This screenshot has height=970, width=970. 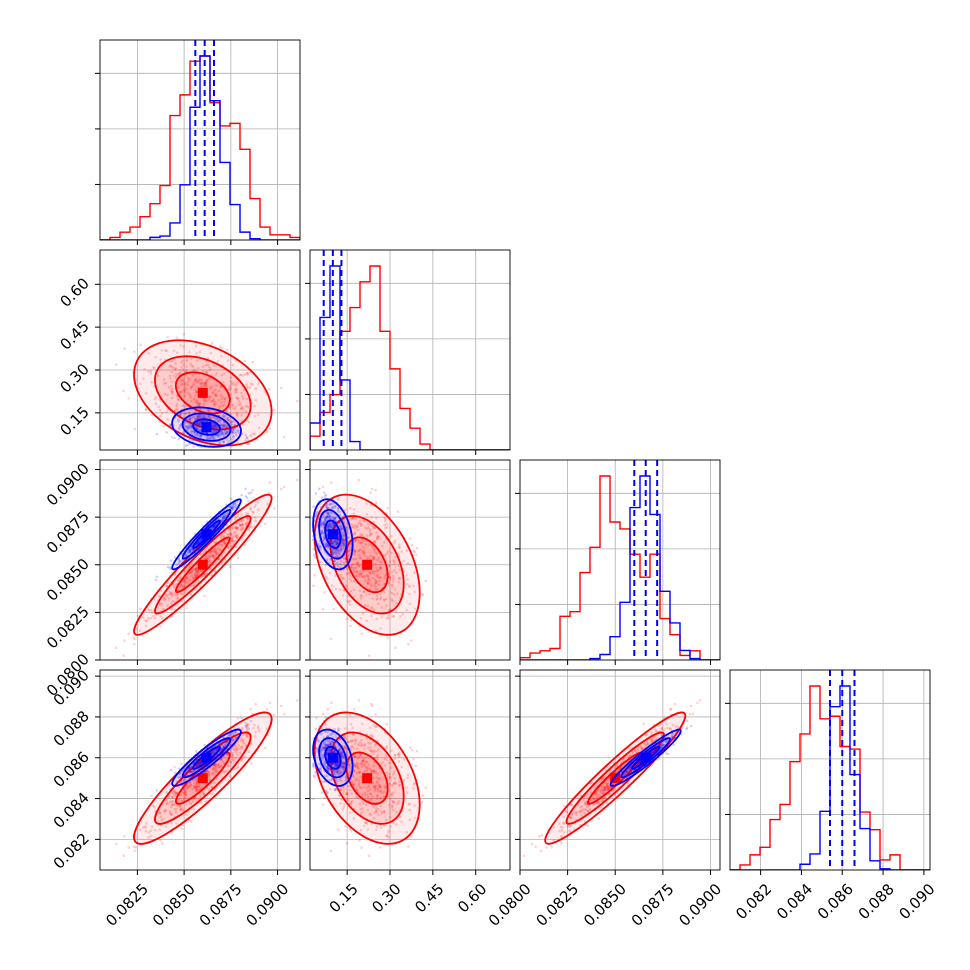 What do you see at coordinates (200, 350) in the screenshot?
I see `panel-content` at bounding box center [200, 350].